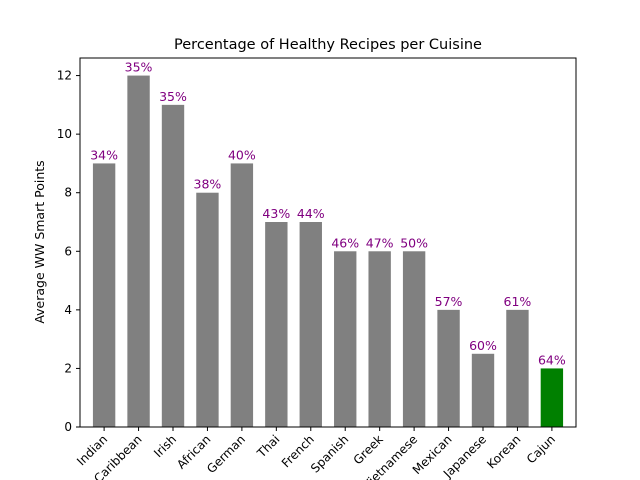 The image size is (640, 480). I want to click on y-axis: 0 2 4 6 8 10 12, so click(68, 251).